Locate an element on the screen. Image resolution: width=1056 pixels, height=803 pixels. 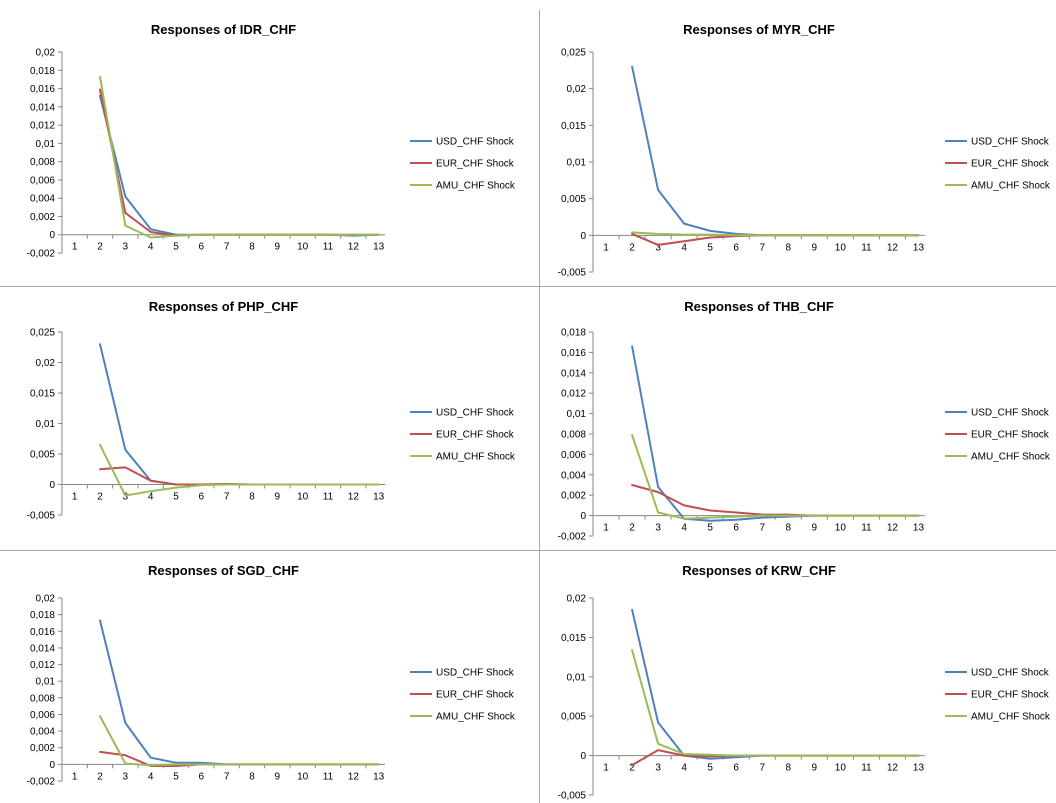
chart-title: Responses of SGD_CHF is located at coordinates (223, 570).